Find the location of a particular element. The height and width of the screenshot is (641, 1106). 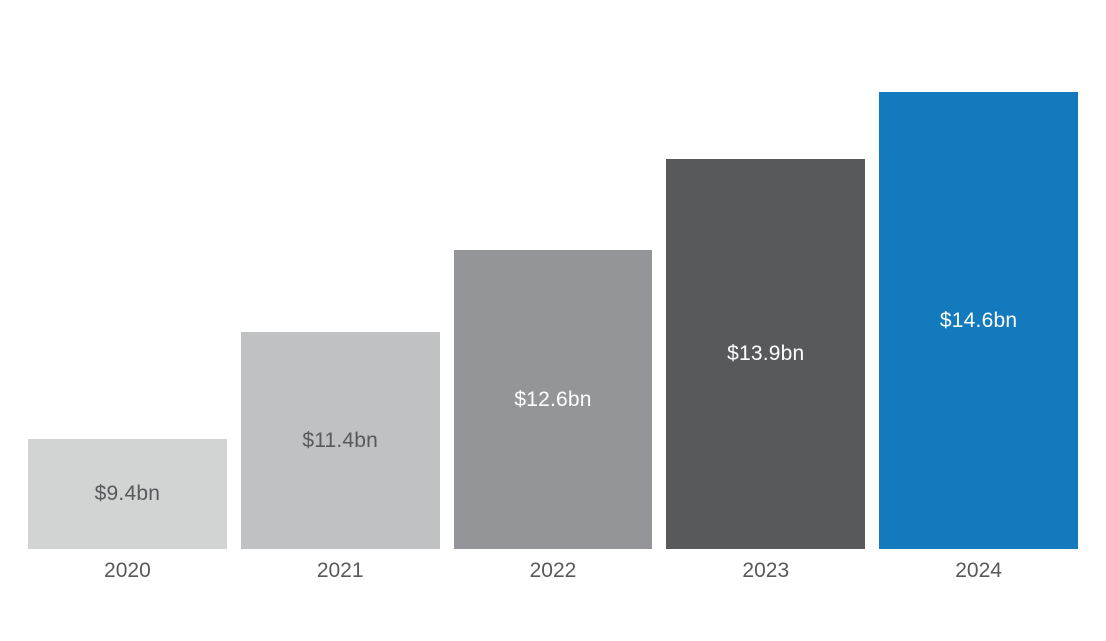

x-tick-label: 2023 is located at coordinates (766, 570).